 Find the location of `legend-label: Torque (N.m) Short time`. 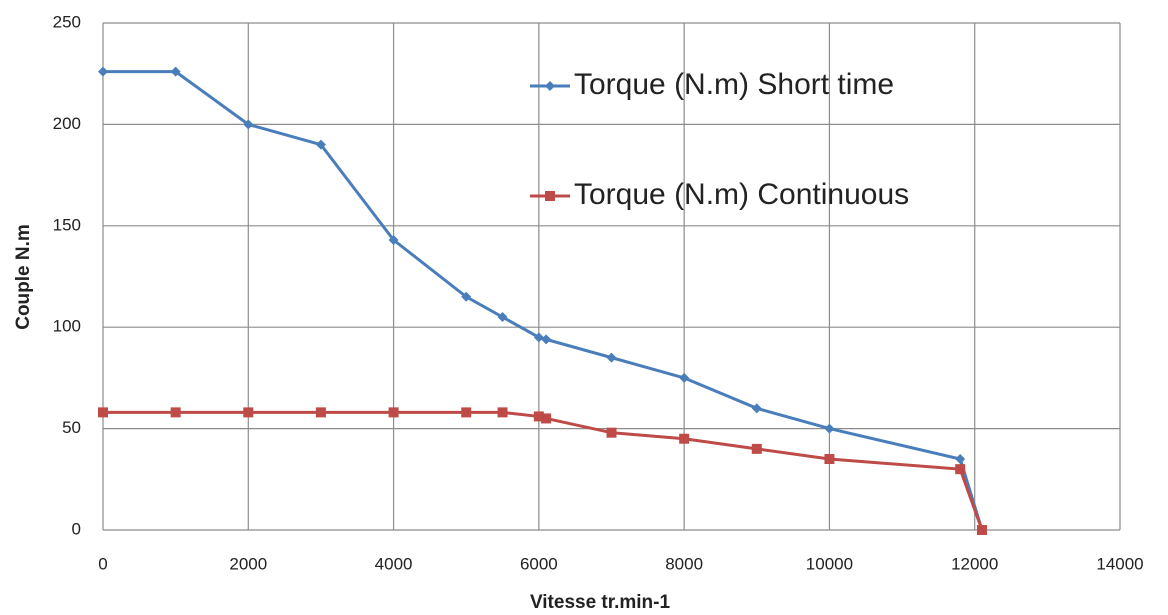

legend-label: Torque (N.m) Short time is located at coordinates (734, 84).